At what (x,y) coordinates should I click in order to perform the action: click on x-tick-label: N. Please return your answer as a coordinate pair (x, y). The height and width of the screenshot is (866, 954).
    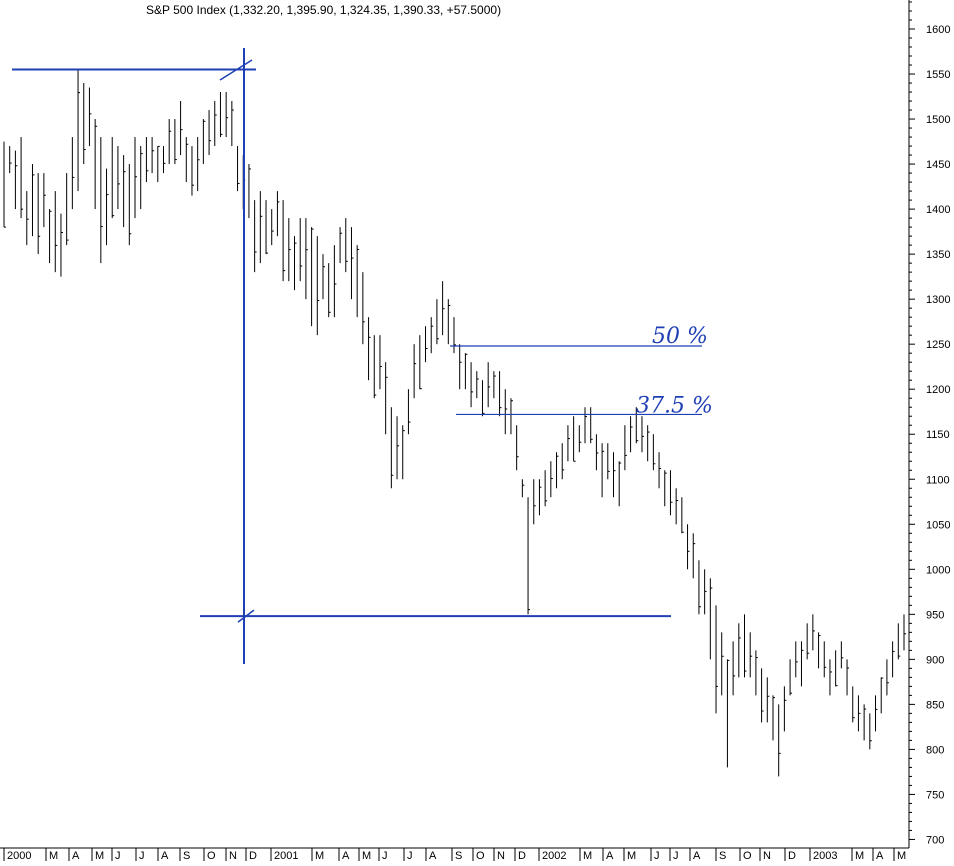
    Looking at the image, I should click on (233, 855).